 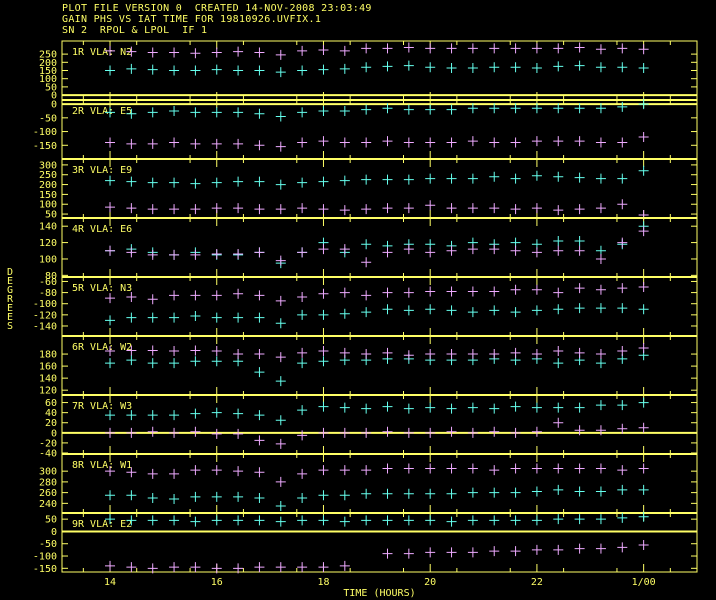 What do you see at coordinates (537, 582) in the screenshot?
I see `x-tick-label: 22` at bounding box center [537, 582].